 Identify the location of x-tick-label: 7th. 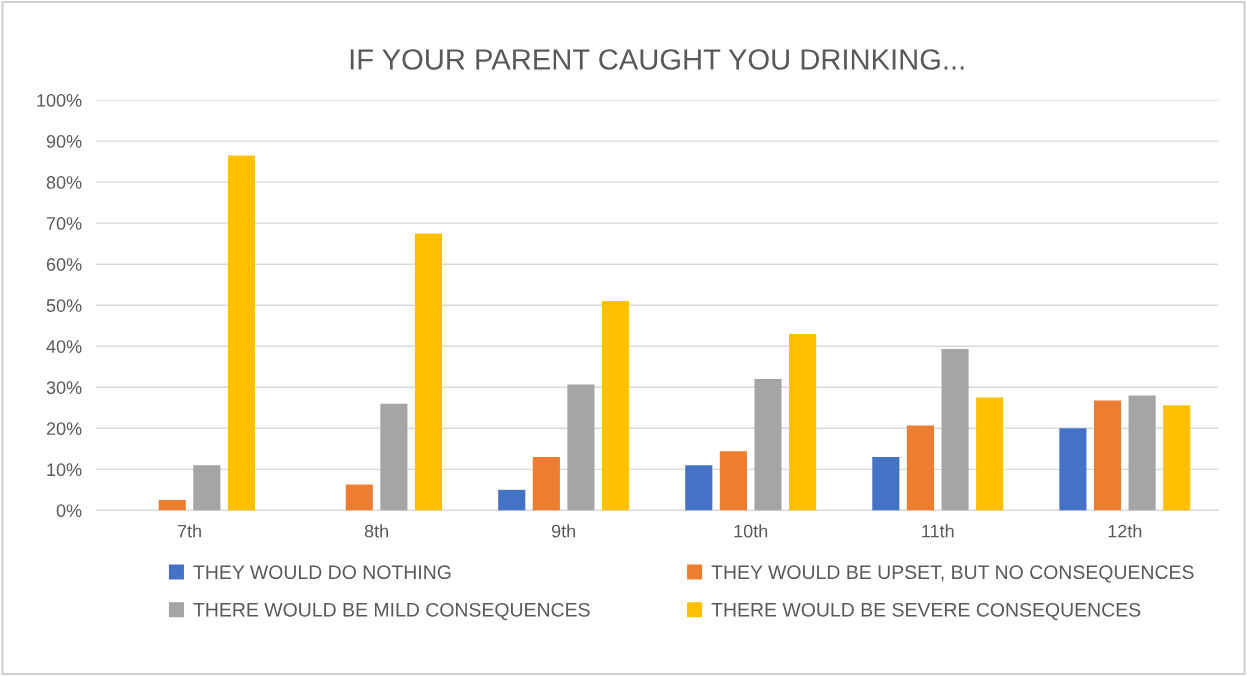
(189, 531).